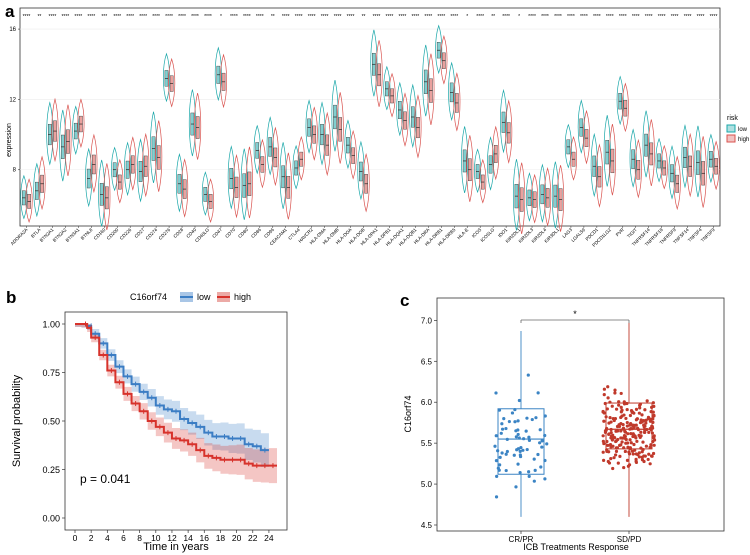 This screenshot has width=750, height=555. Describe the element at coordinates (113, 234) in the screenshot. I see `x-tick-label: CD200` at that location.